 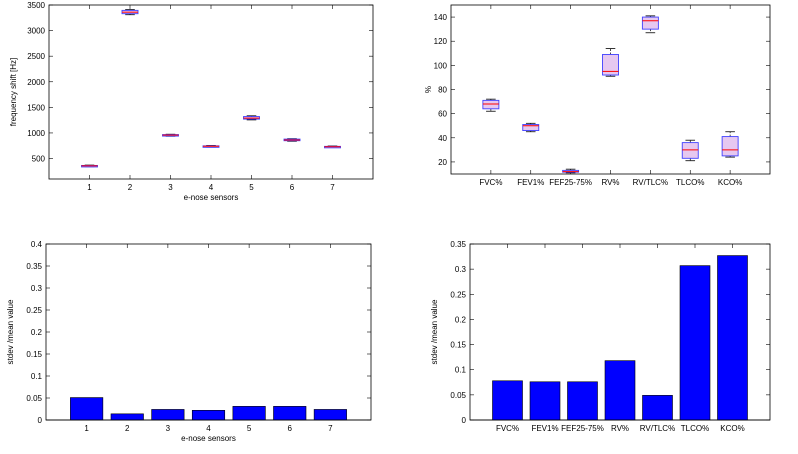 What do you see at coordinates (36, 107) in the screenshot?
I see `y-tick-label: 1500` at bounding box center [36, 107].